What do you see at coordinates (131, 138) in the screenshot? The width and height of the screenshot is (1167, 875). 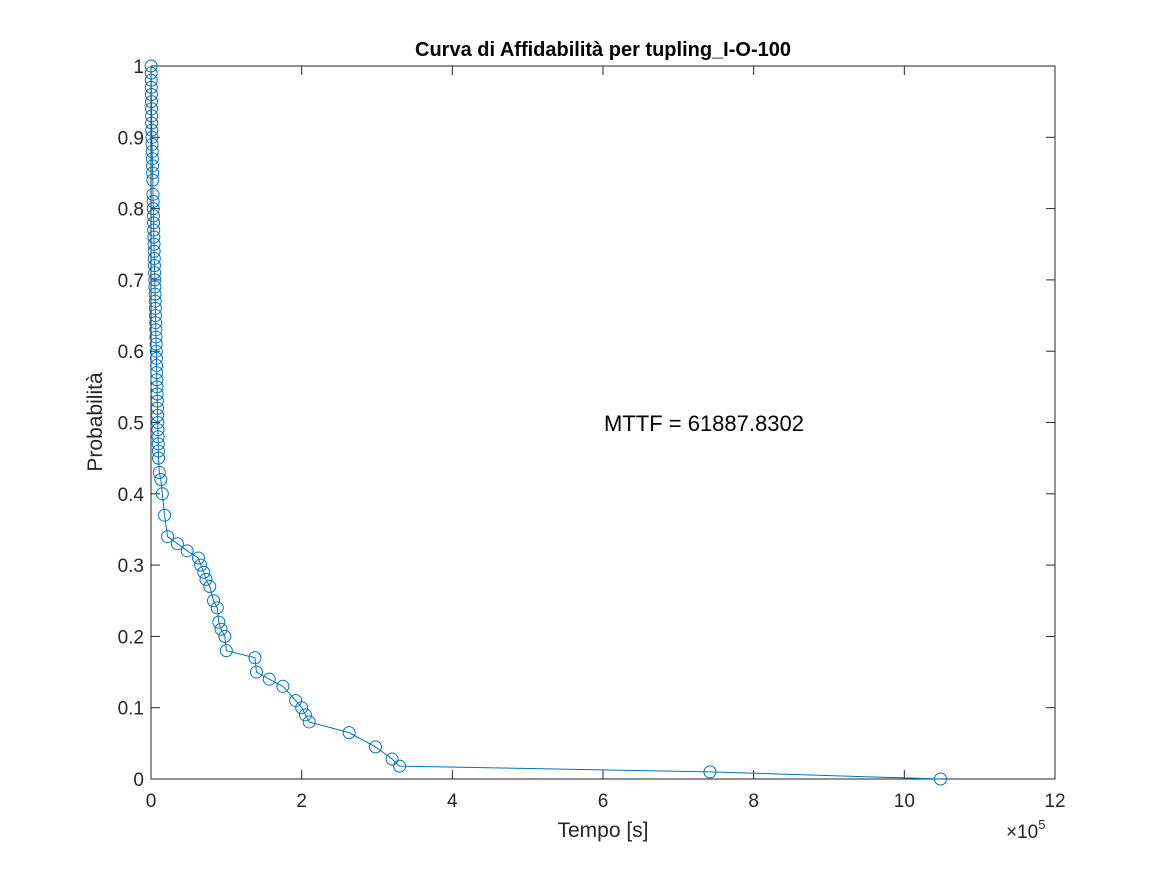 I see `y-tick-label: 0.9` at bounding box center [131, 138].